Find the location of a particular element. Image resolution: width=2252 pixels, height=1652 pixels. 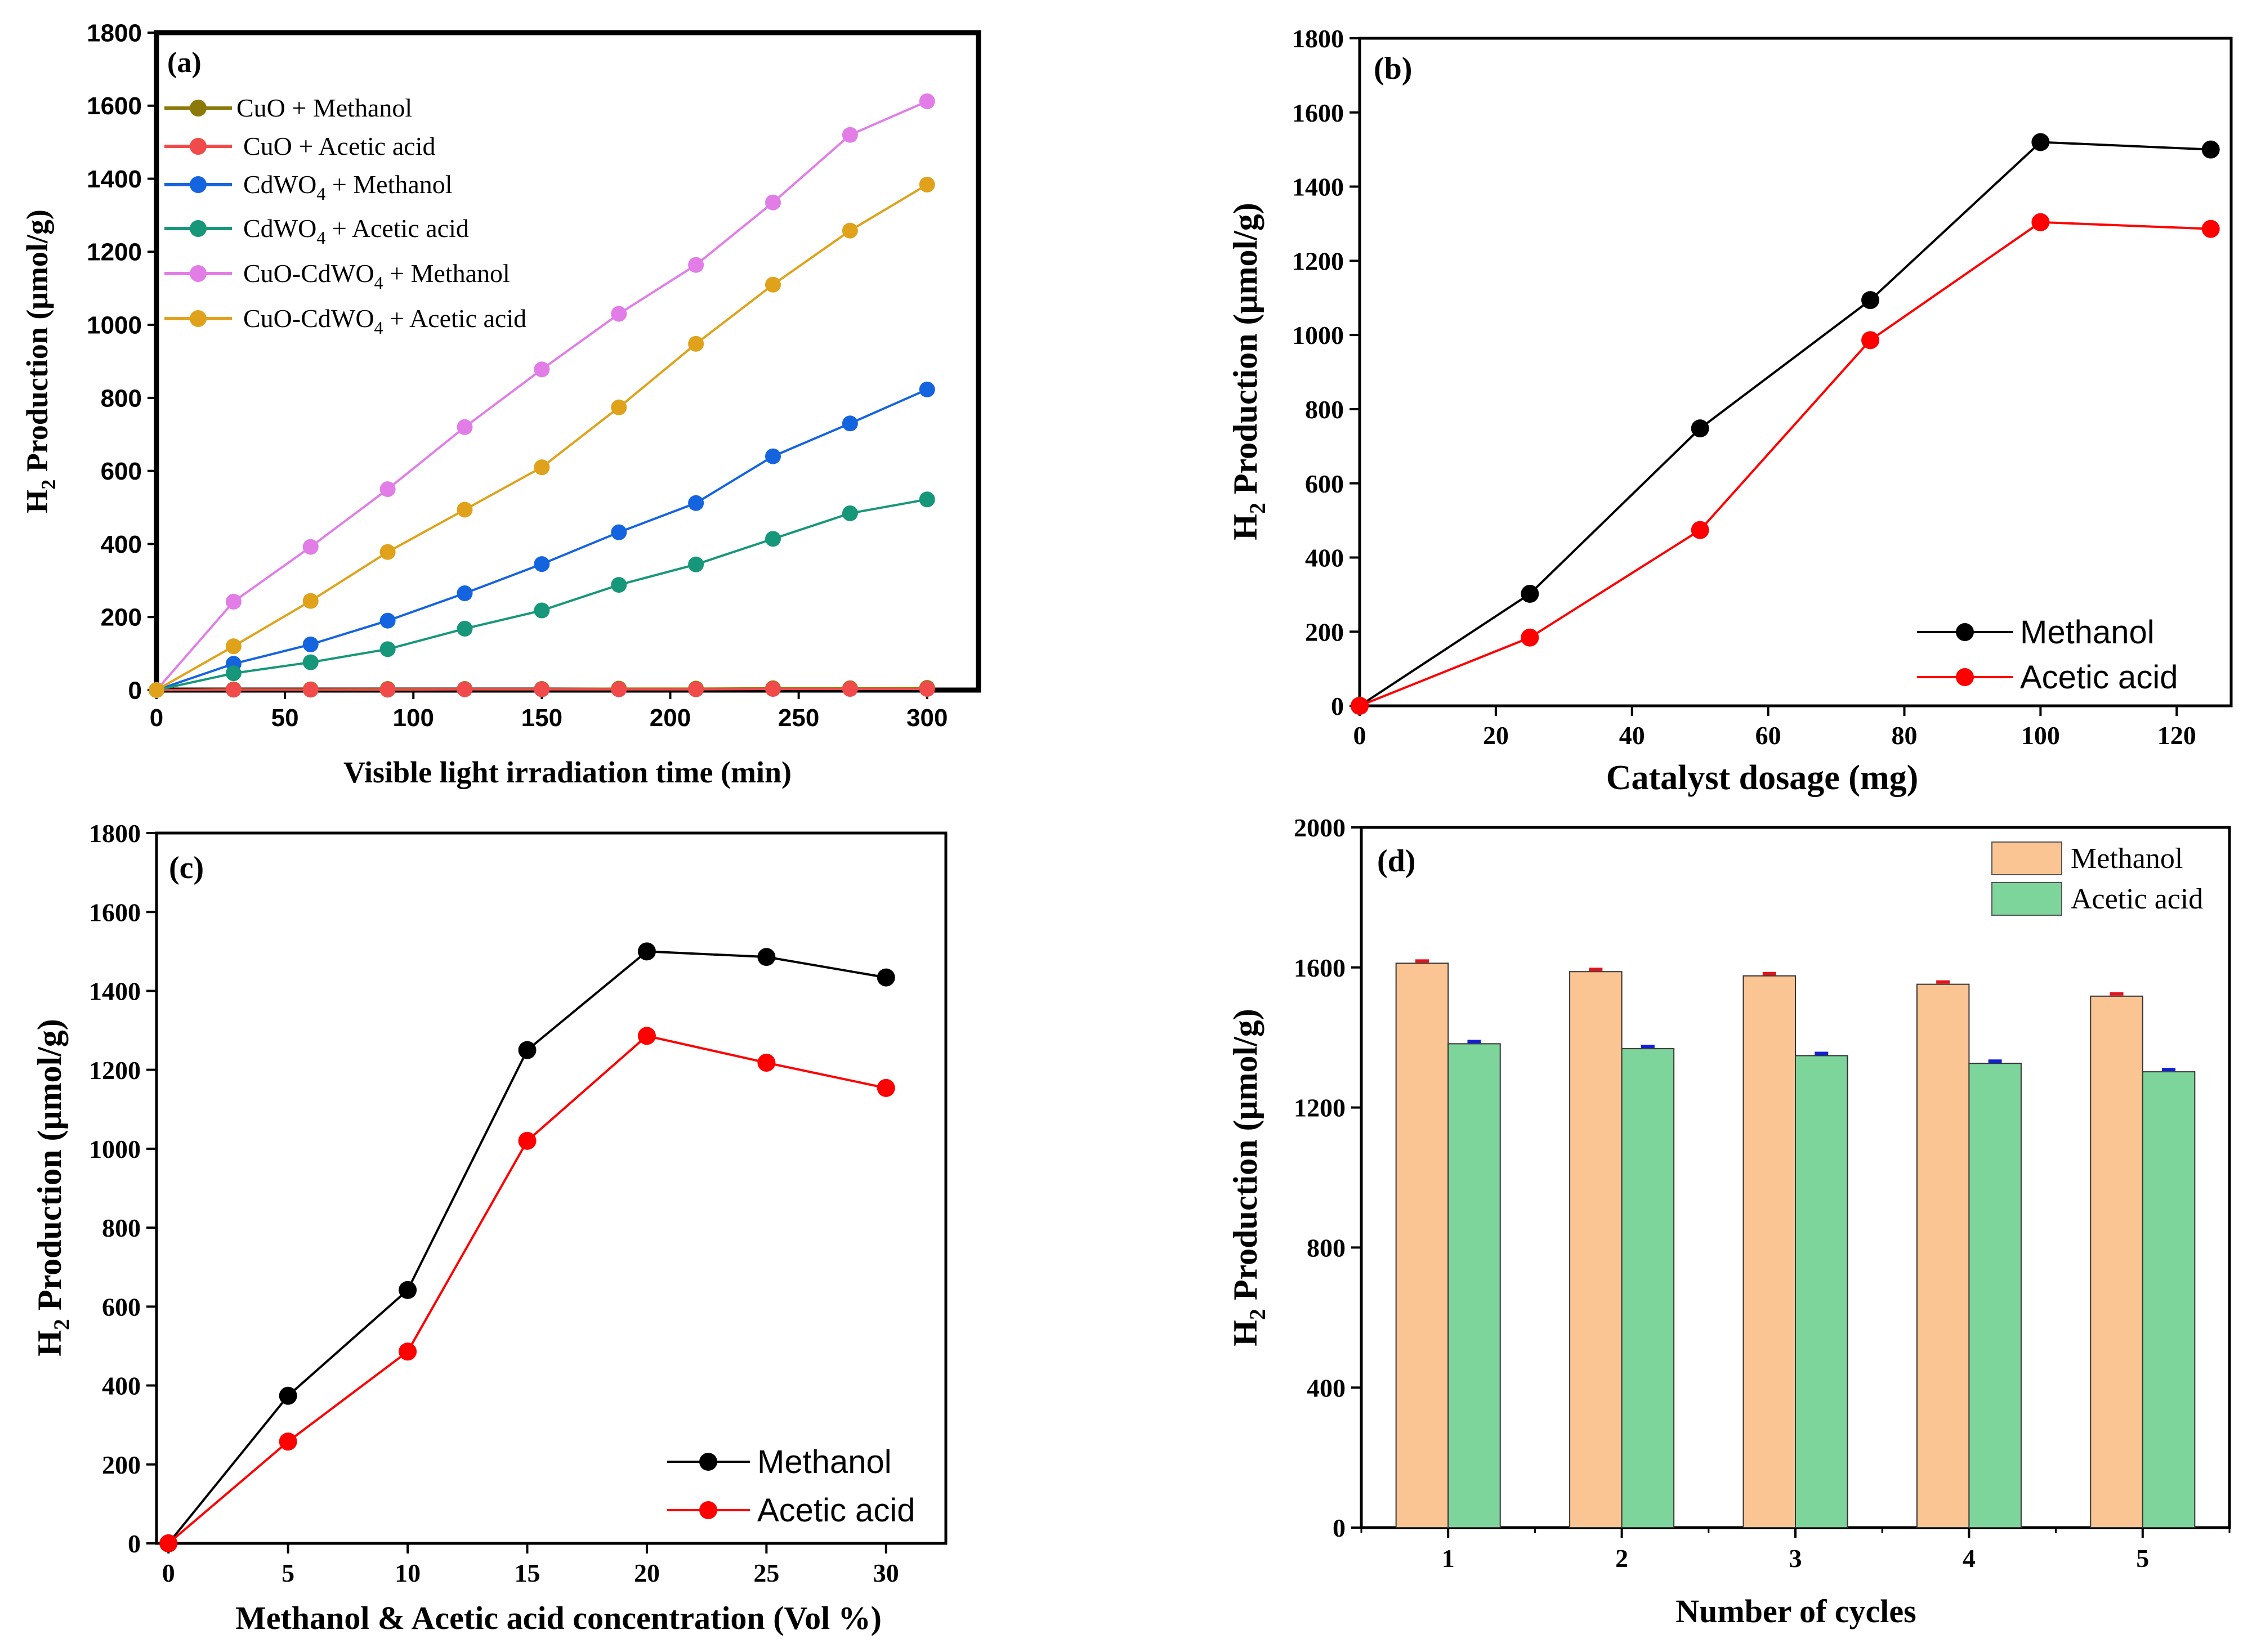

legend-label: CuO + Acetic acid is located at coordinates (339, 146).